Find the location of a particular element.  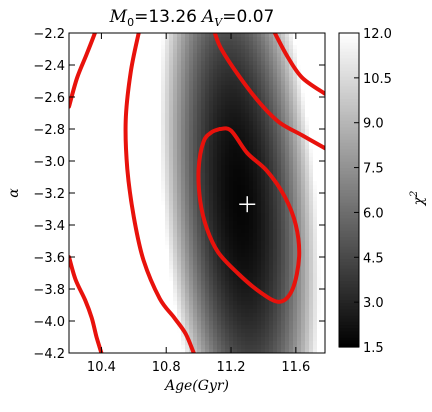

title-av-value: =0.07 is located at coordinates (248, 17).